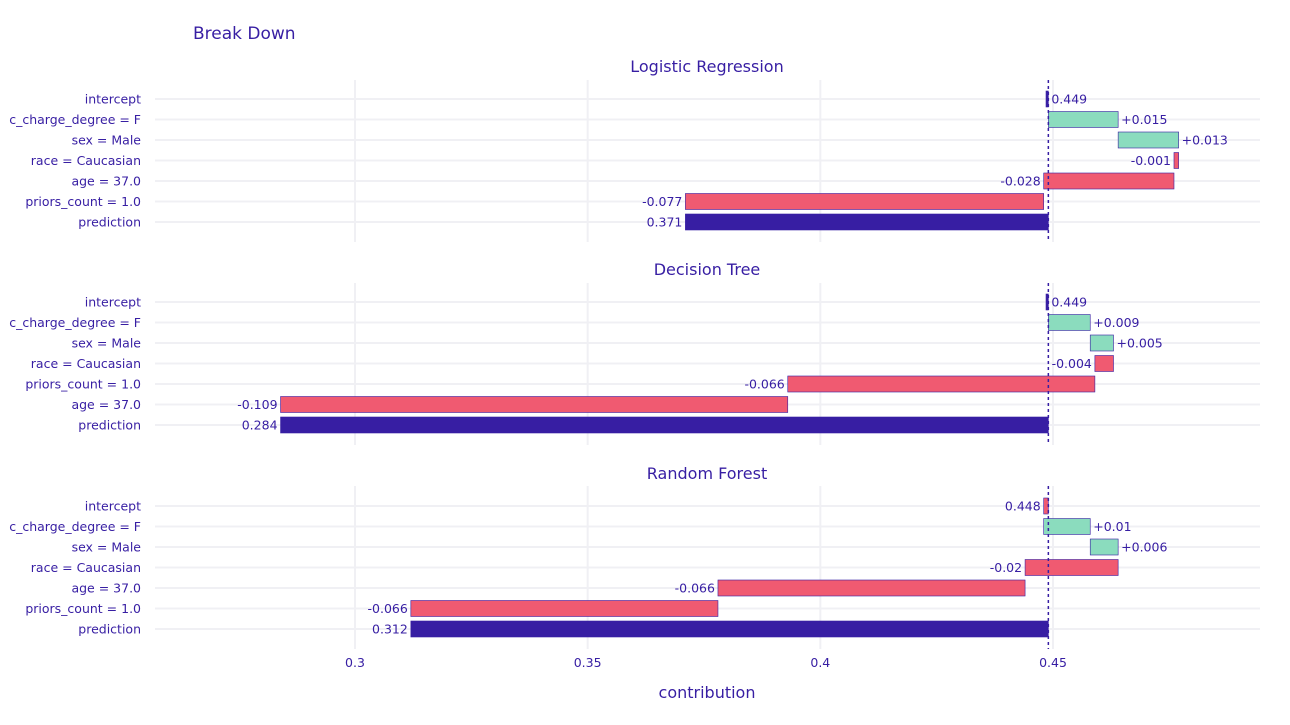 The image size is (1290, 725). What do you see at coordinates (260, 425) in the screenshot?
I see `bar-value-label: 0.284` at bounding box center [260, 425].